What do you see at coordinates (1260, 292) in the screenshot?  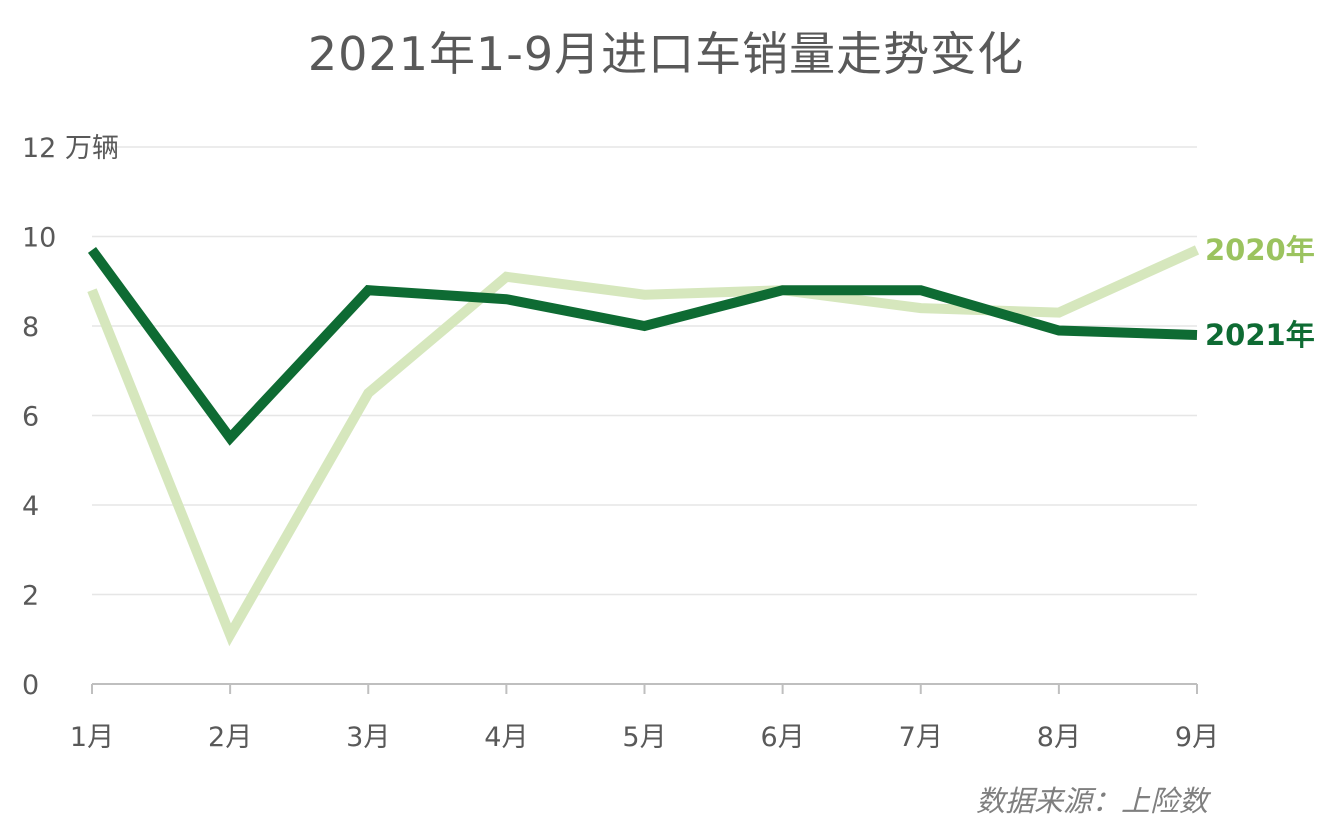 I see `series-labels: 2020年 2021年` at bounding box center [1260, 292].